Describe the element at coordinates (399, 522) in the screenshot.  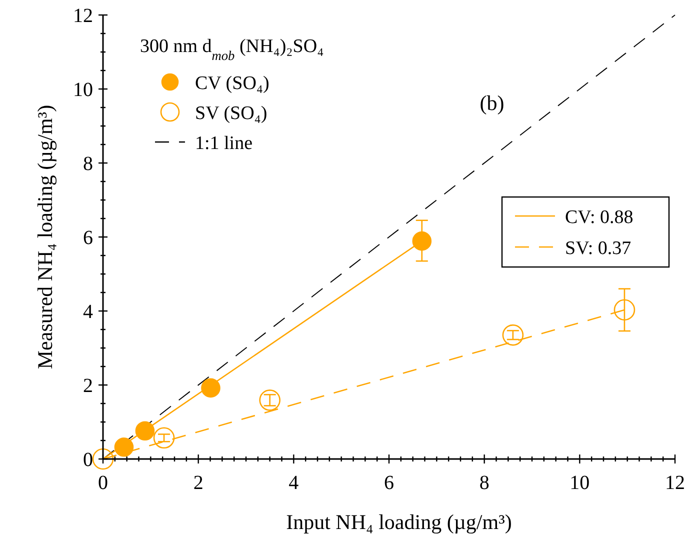
I see `x-axis-title: Input NH₄ loading (µg/m³)` at that location.